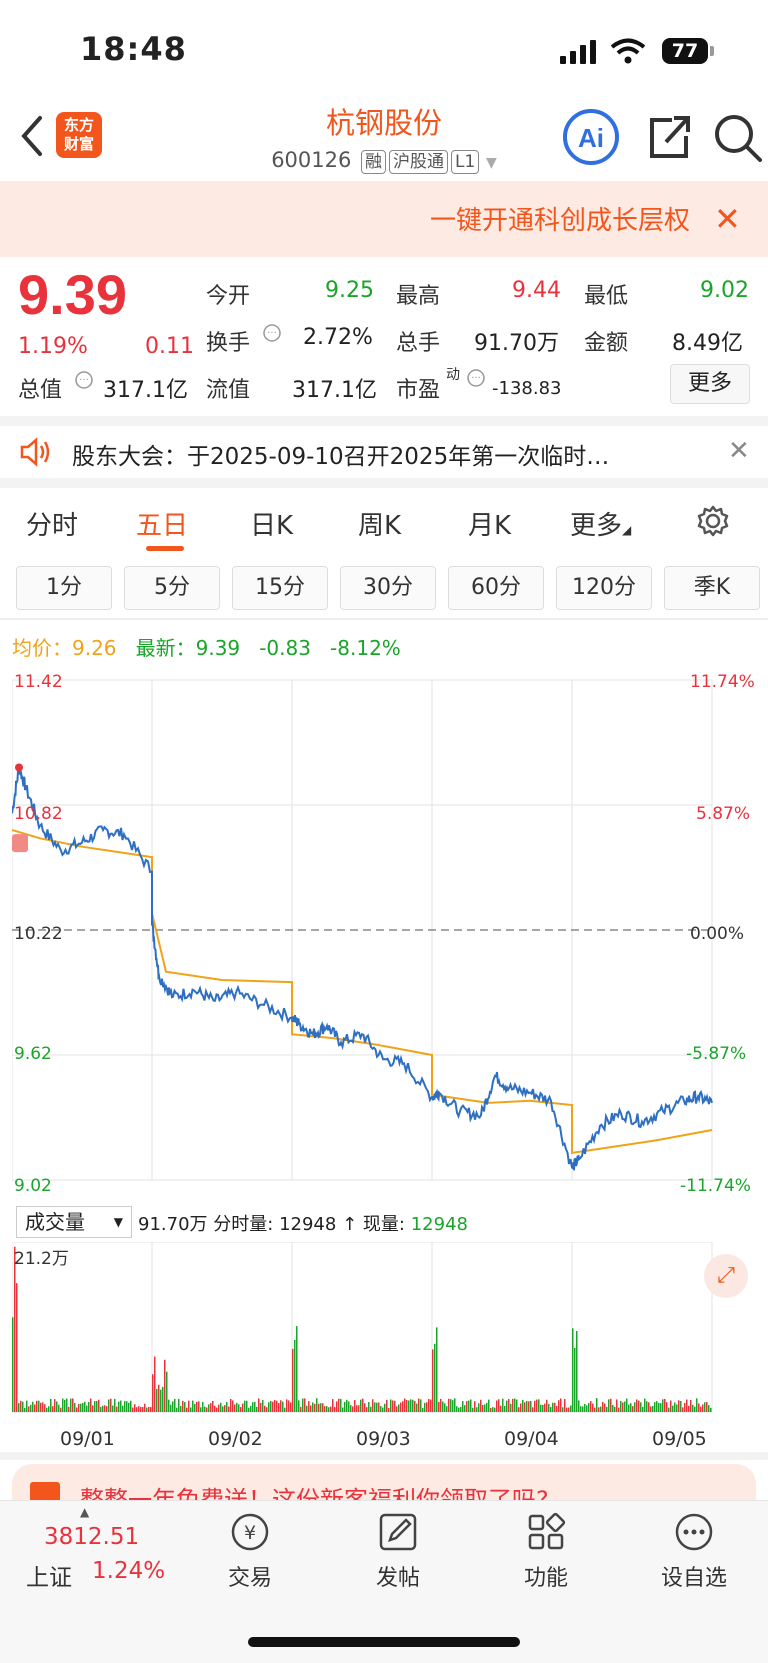  I want to click on expand-icon: ⤢, so click(726, 1276).